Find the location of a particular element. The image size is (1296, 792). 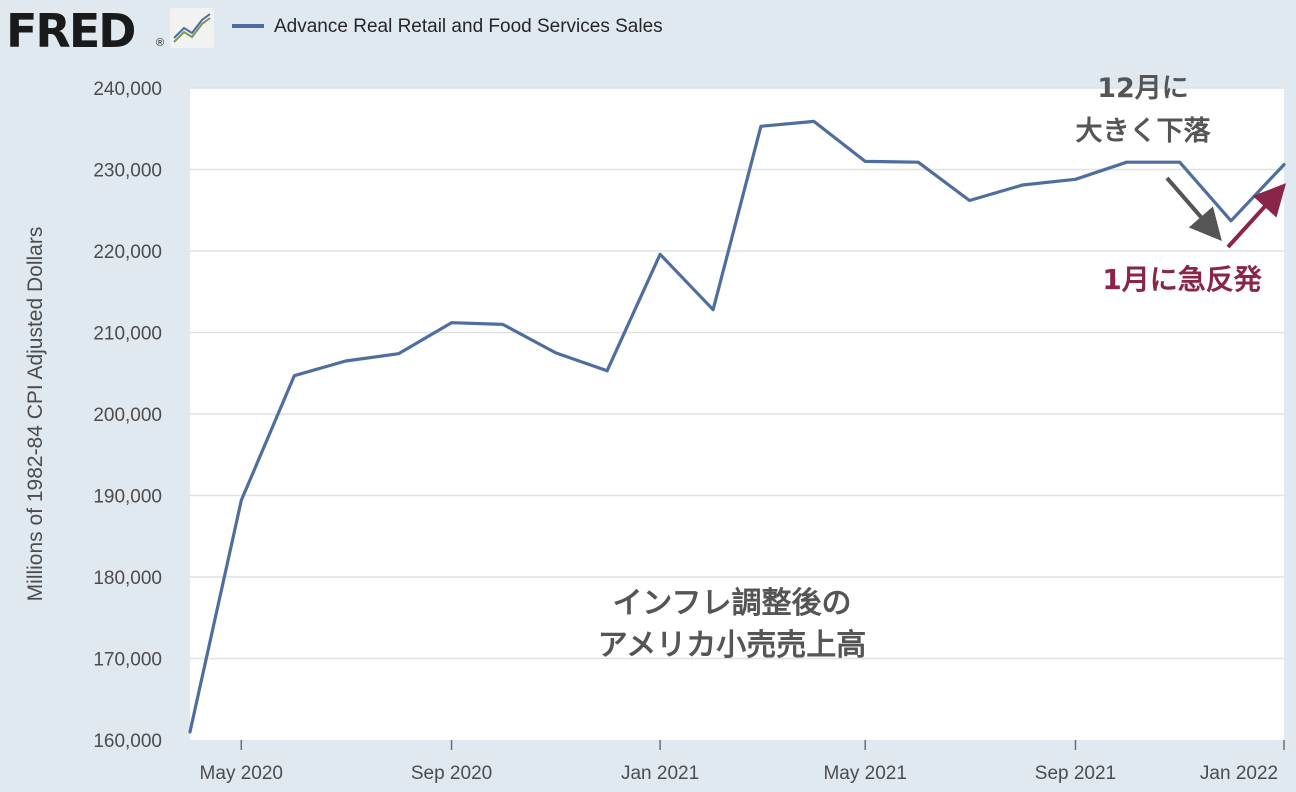

annotation-january-rebound: 1月に急反発 is located at coordinates (1194, 239).